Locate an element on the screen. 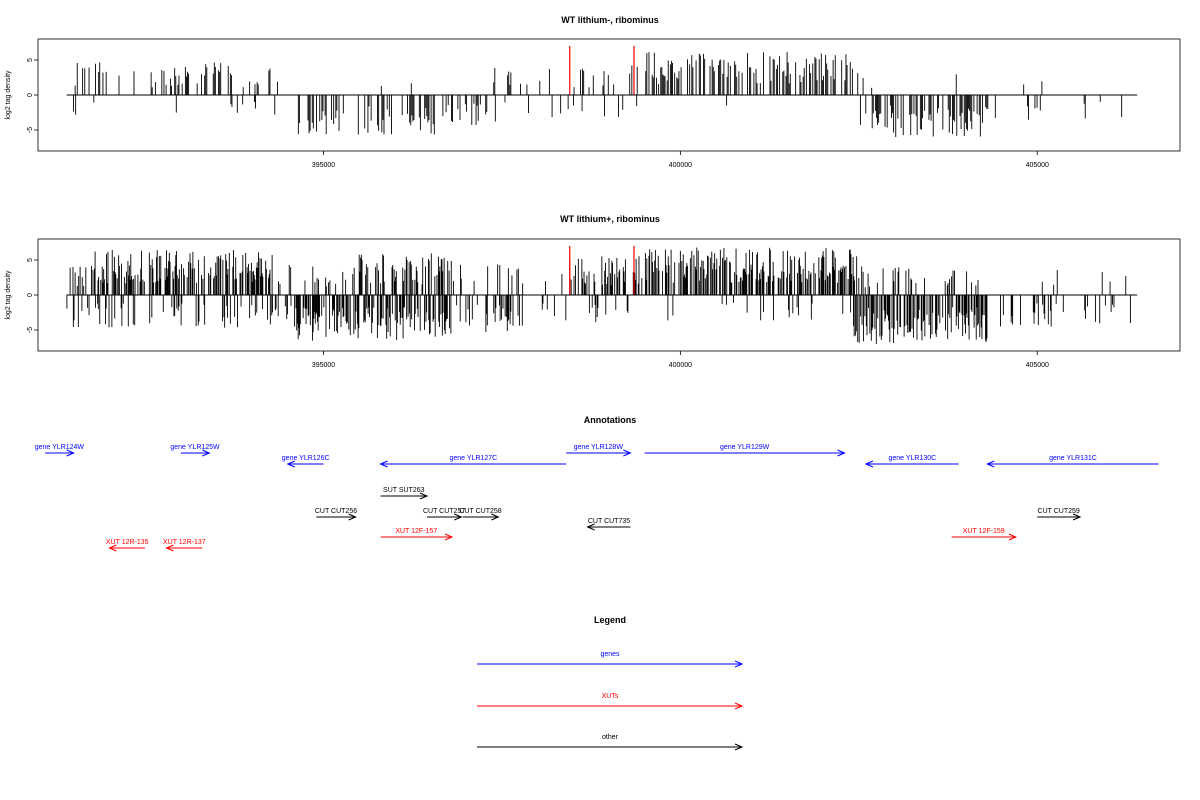 This screenshot has width=1200, height=800. annotation-xut: XUT 12R-135 is located at coordinates (127, 545).